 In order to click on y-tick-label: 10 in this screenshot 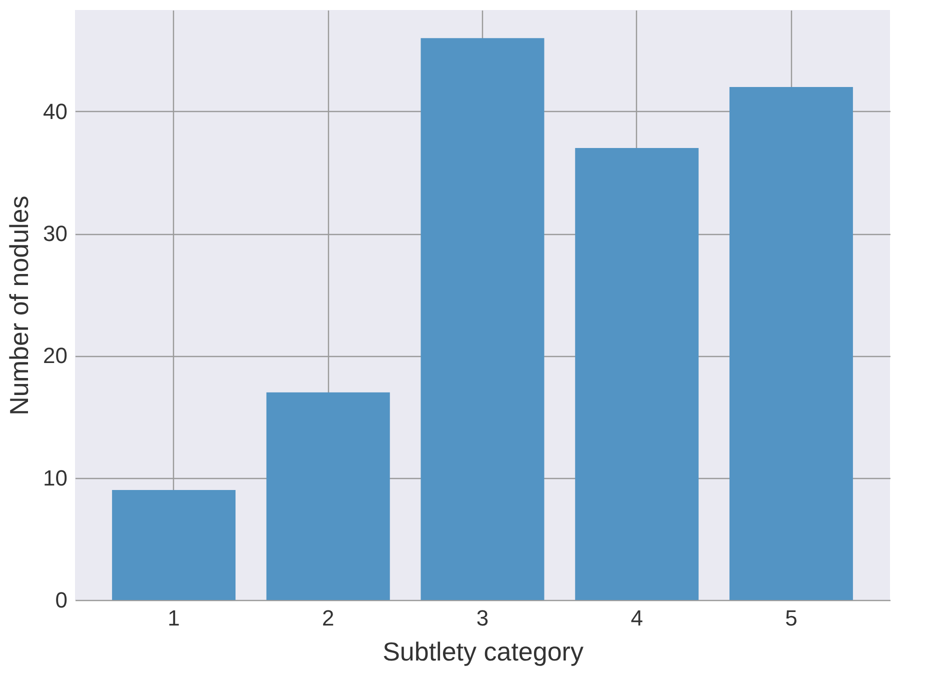, I will do `click(55, 477)`.